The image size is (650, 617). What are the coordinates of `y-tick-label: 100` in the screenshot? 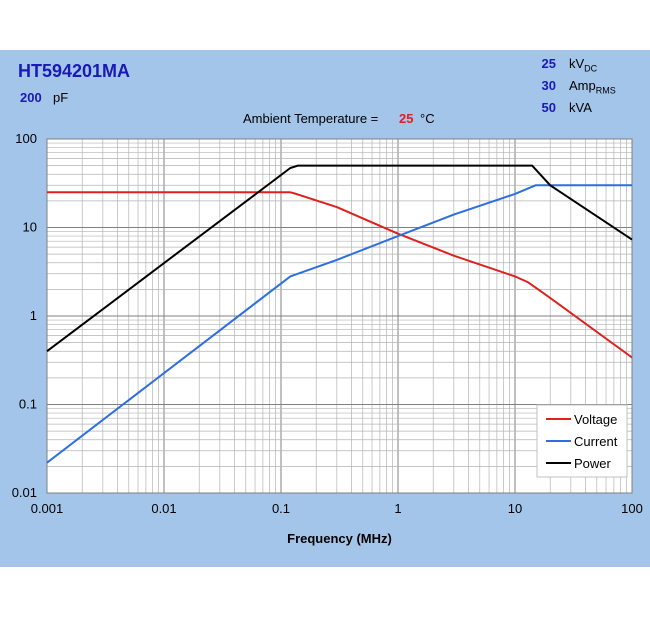 It's located at (26, 138).